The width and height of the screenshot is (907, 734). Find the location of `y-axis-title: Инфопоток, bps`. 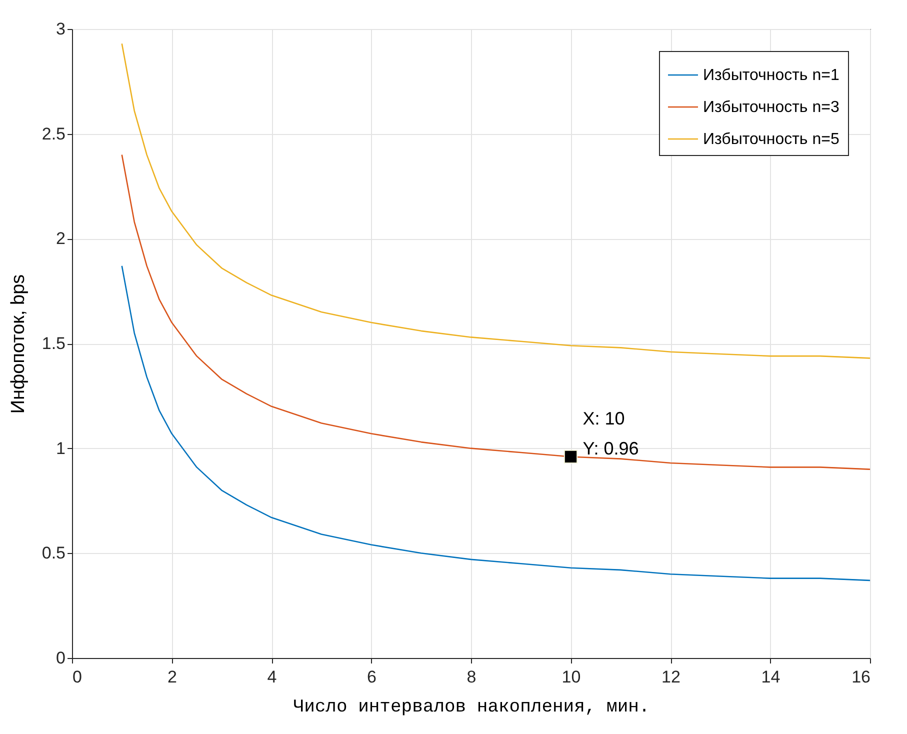

y-axis-title: Инфопоток, bps is located at coordinates (18, 344).